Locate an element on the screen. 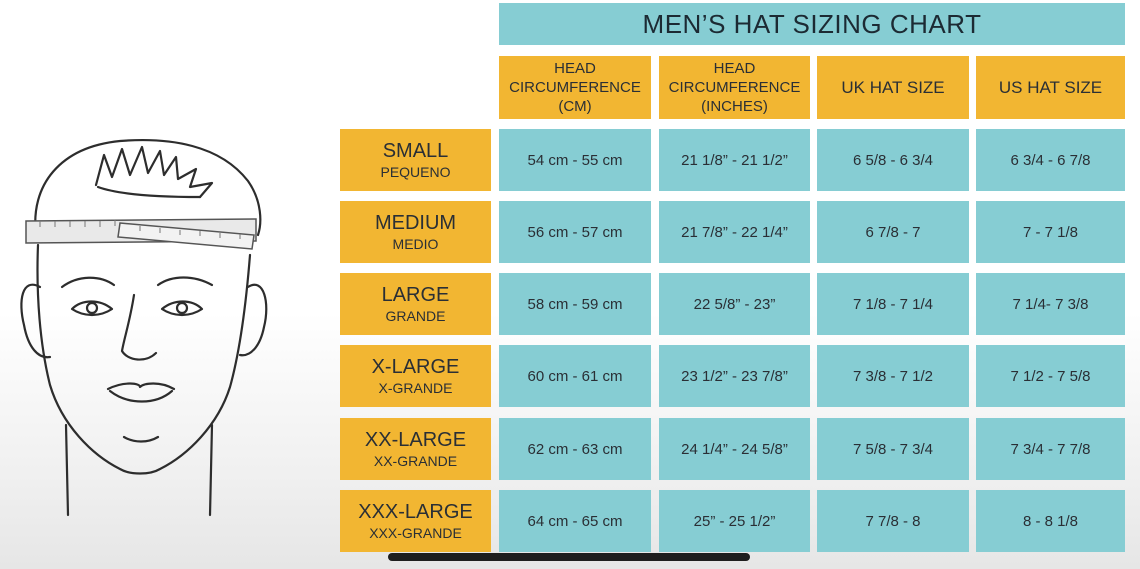 This screenshot has width=1140, height=569. horizontal-scrollbar is located at coordinates (569, 557).